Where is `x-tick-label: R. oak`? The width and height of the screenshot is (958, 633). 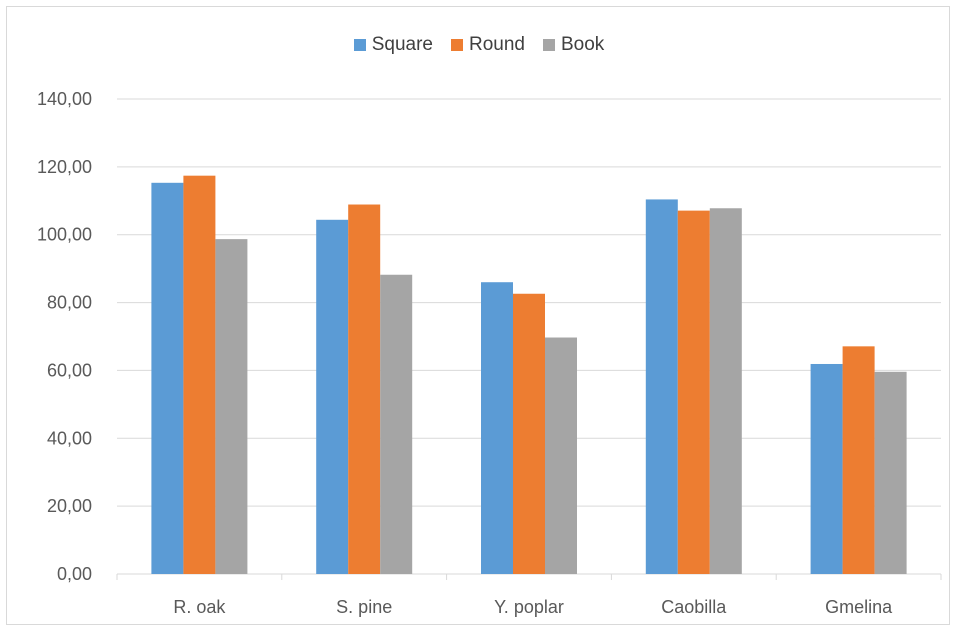
x-tick-label: R. oak is located at coordinates (199, 607).